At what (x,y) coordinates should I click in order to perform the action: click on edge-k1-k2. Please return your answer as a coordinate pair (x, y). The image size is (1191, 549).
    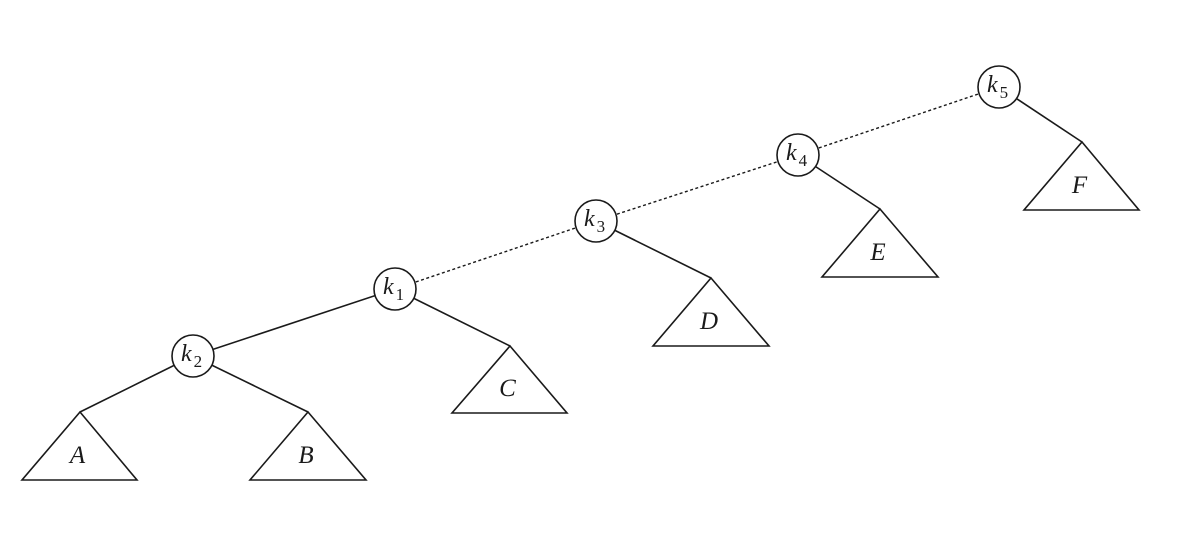
    Looking at the image, I should click on (294, 322).